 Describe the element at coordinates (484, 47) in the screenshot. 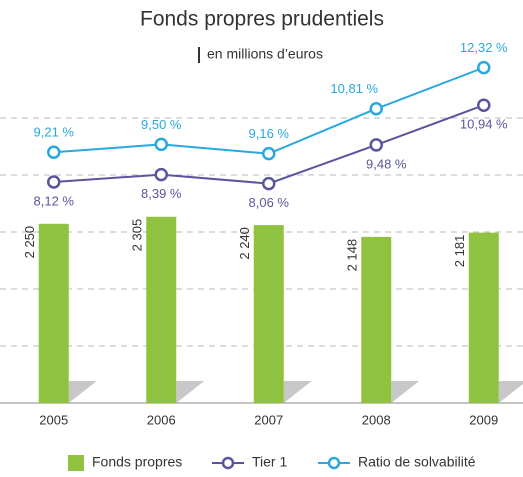

I see `line-value-label: 12,32 %` at that location.